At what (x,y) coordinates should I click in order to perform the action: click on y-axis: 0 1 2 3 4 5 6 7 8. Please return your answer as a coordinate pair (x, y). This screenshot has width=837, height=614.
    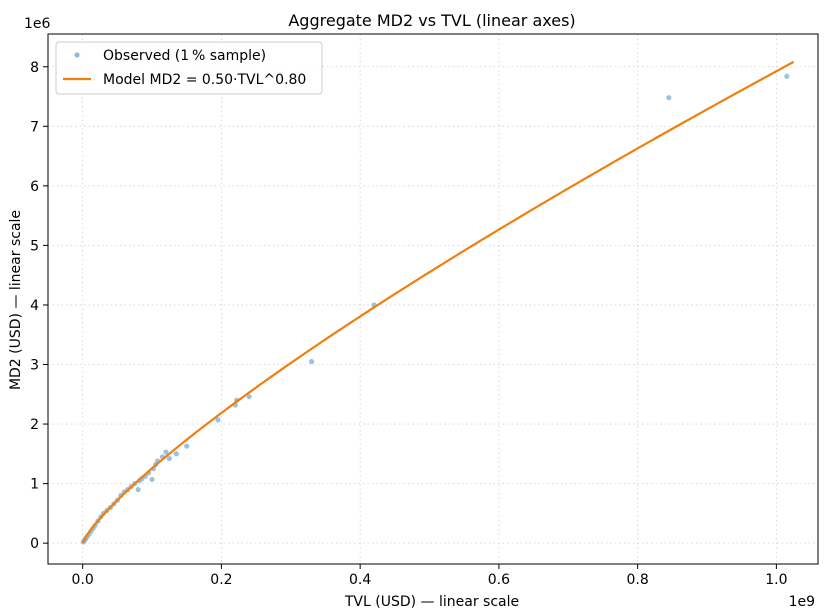
    Looking at the image, I should click on (39, 306).